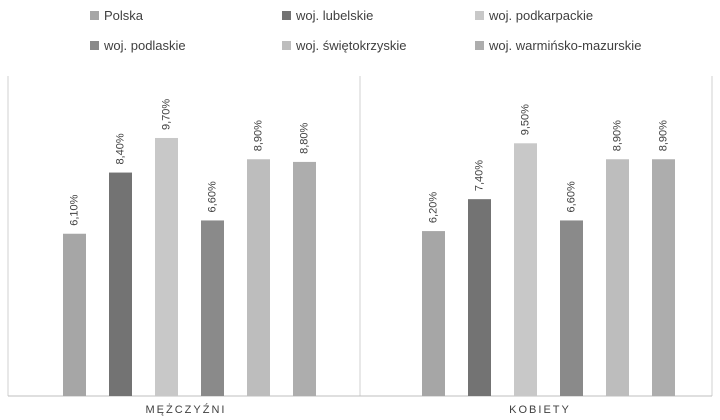  Describe the element at coordinates (525, 269) in the screenshot. I see `bar-woj-podkarpackie-kobiety` at that location.